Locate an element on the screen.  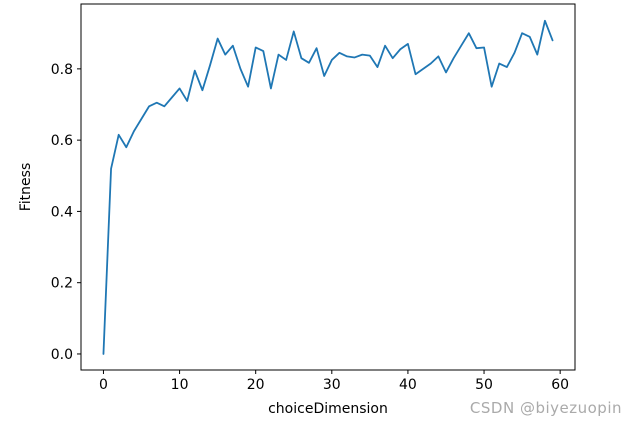
x-tick-label: 50 is located at coordinates (484, 385).